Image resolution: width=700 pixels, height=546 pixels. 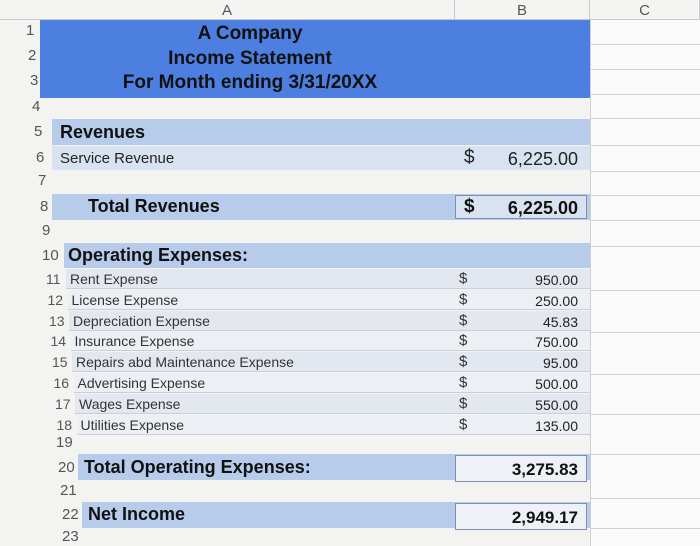 I want to click on service-revenue-currency: $, so click(x=469, y=157).